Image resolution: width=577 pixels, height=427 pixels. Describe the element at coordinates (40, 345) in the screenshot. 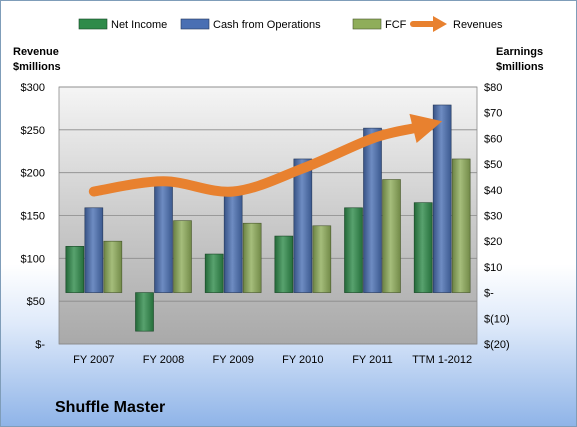

I see `left-axis-tick-label: $-` at that location.